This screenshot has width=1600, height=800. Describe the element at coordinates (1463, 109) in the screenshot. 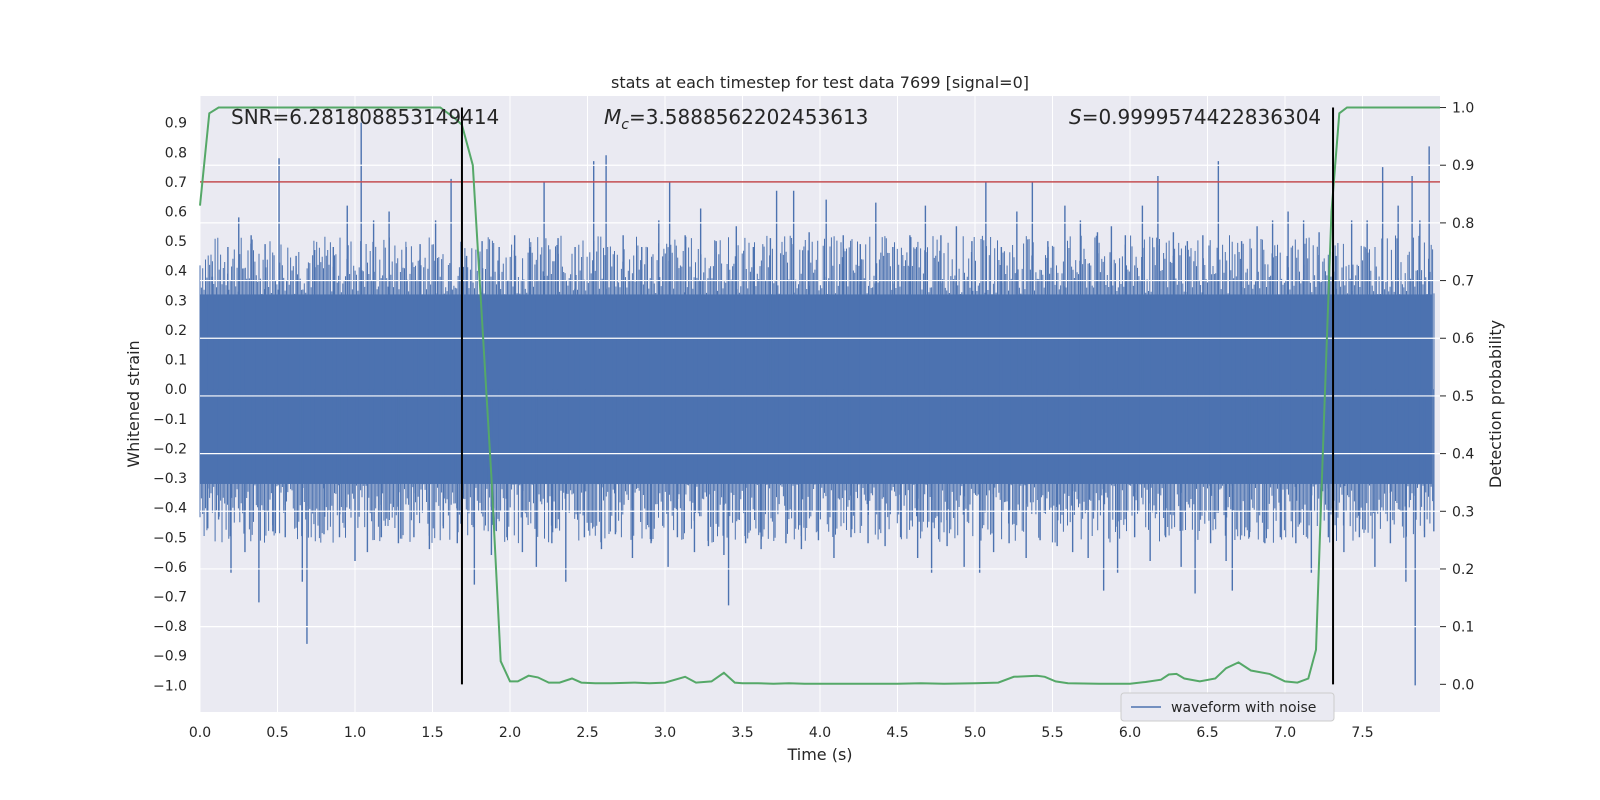

I see `y2-tick-label: 1.0` at that location.